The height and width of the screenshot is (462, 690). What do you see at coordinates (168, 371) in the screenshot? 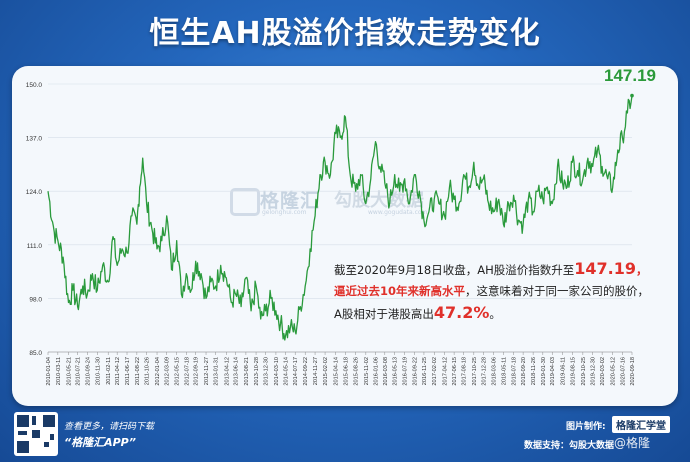
I see `x-tick-label: 2012-03-09` at bounding box center [168, 371].